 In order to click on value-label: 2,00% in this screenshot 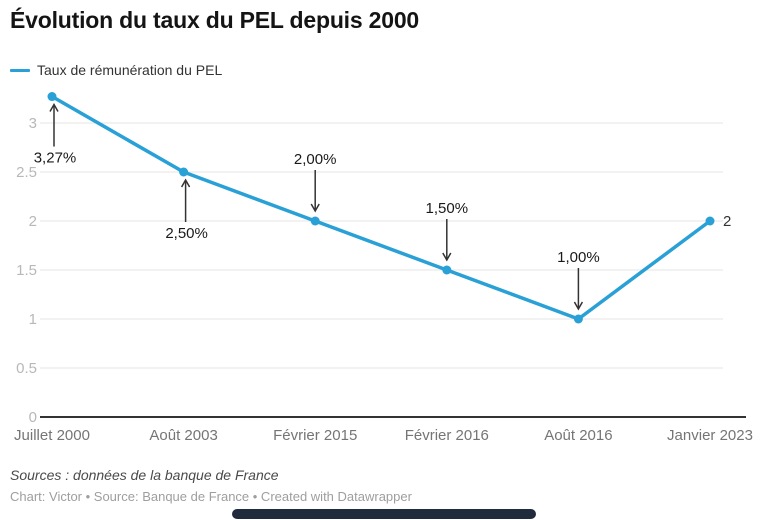, I will do `click(315, 159)`.